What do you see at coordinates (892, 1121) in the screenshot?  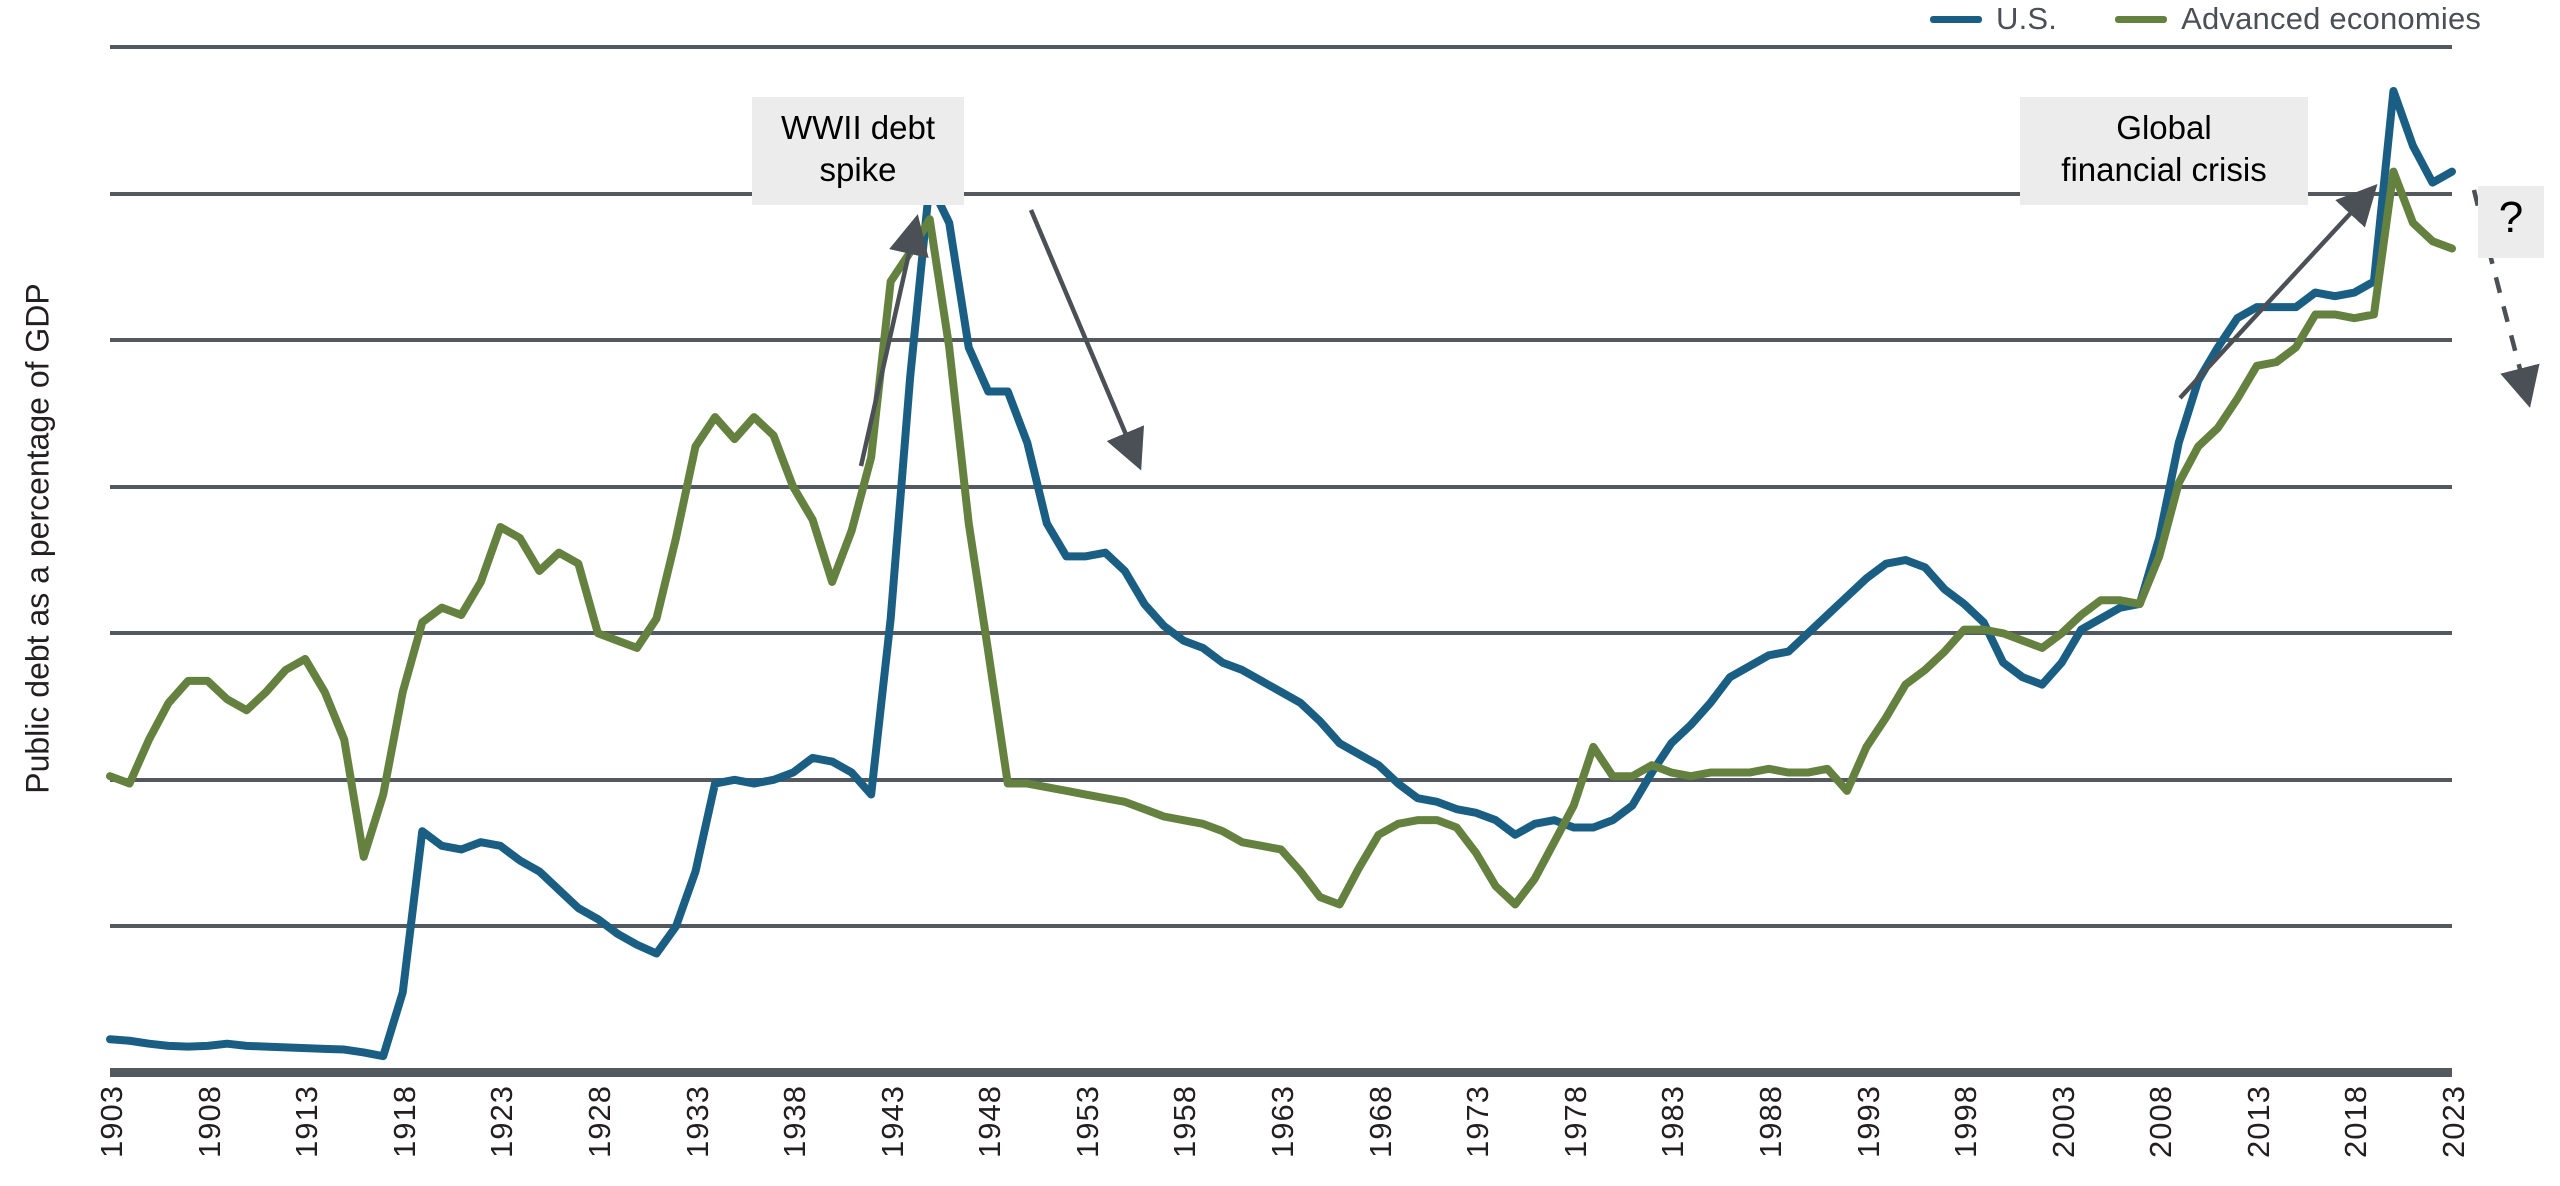 I see `x-axis-tick-label: 1943` at bounding box center [892, 1121].